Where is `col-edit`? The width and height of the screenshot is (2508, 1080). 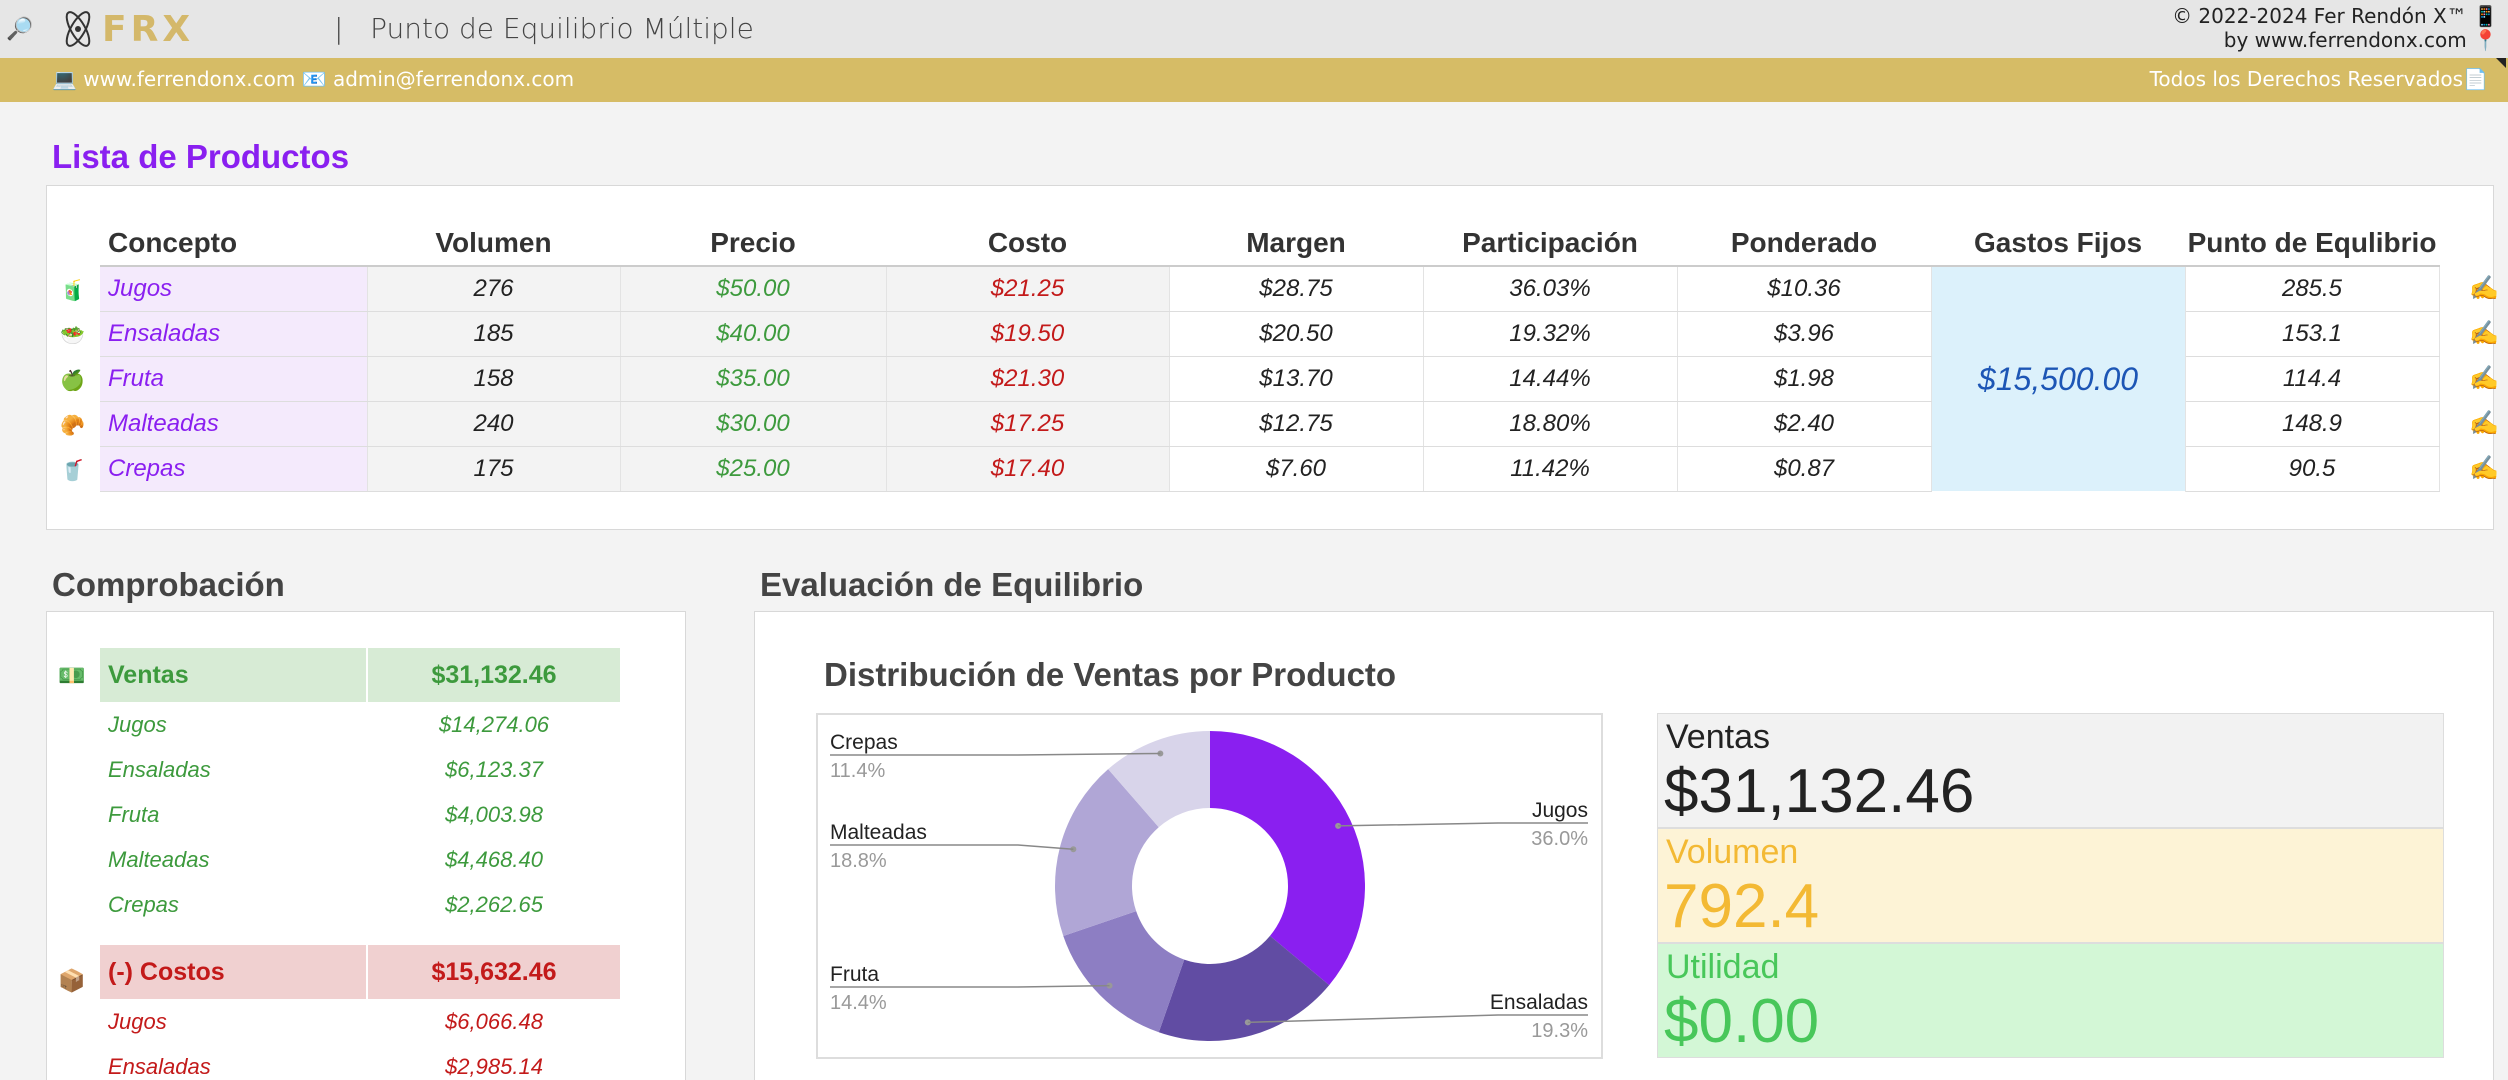 col-edit is located at coordinates (2469, 243).